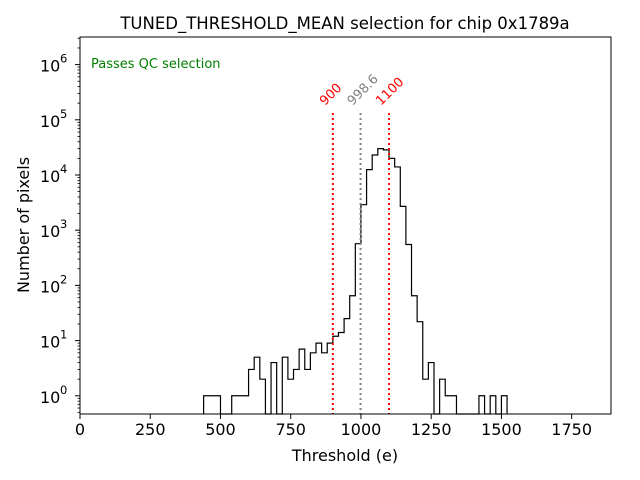  Describe the element at coordinates (344, 455) in the screenshot. I see `x-axis-label: Threshold (e)` at that location.